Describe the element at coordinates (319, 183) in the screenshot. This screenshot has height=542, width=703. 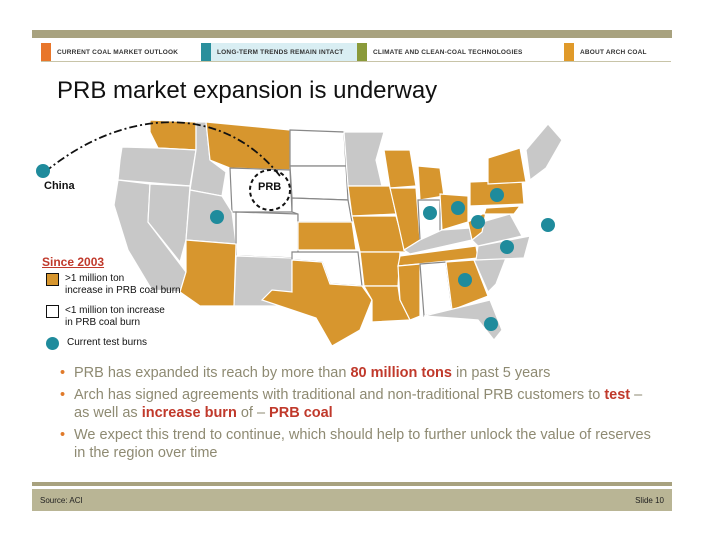
I see `state-south-dakota` at that location.